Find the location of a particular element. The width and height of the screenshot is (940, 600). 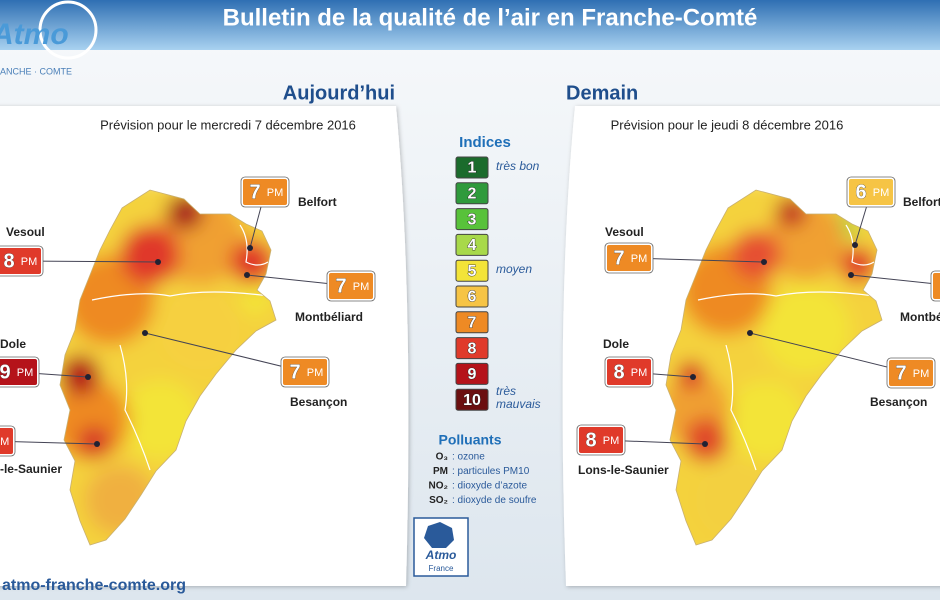

legend-label: moyen is located at coordinates (514, 269).